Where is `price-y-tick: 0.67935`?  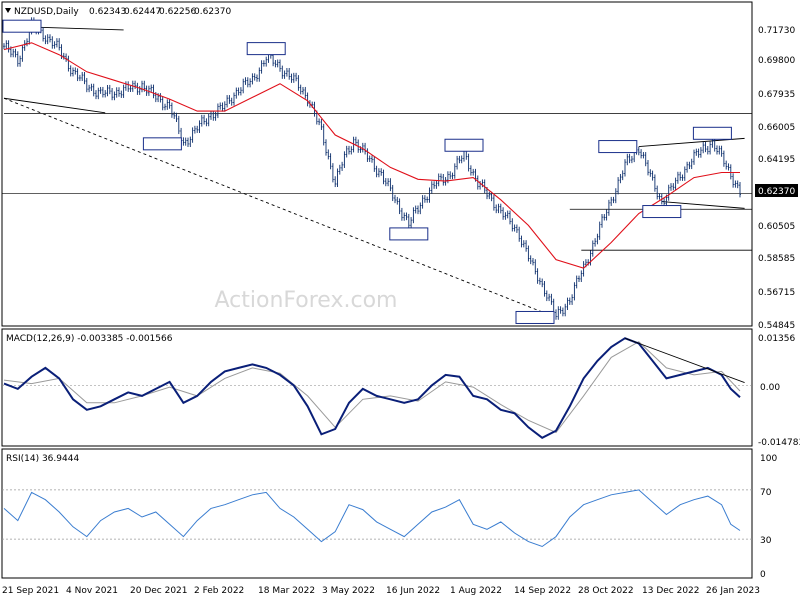 price-y-tick: 0.67935 is located at coordinates (776, 95).